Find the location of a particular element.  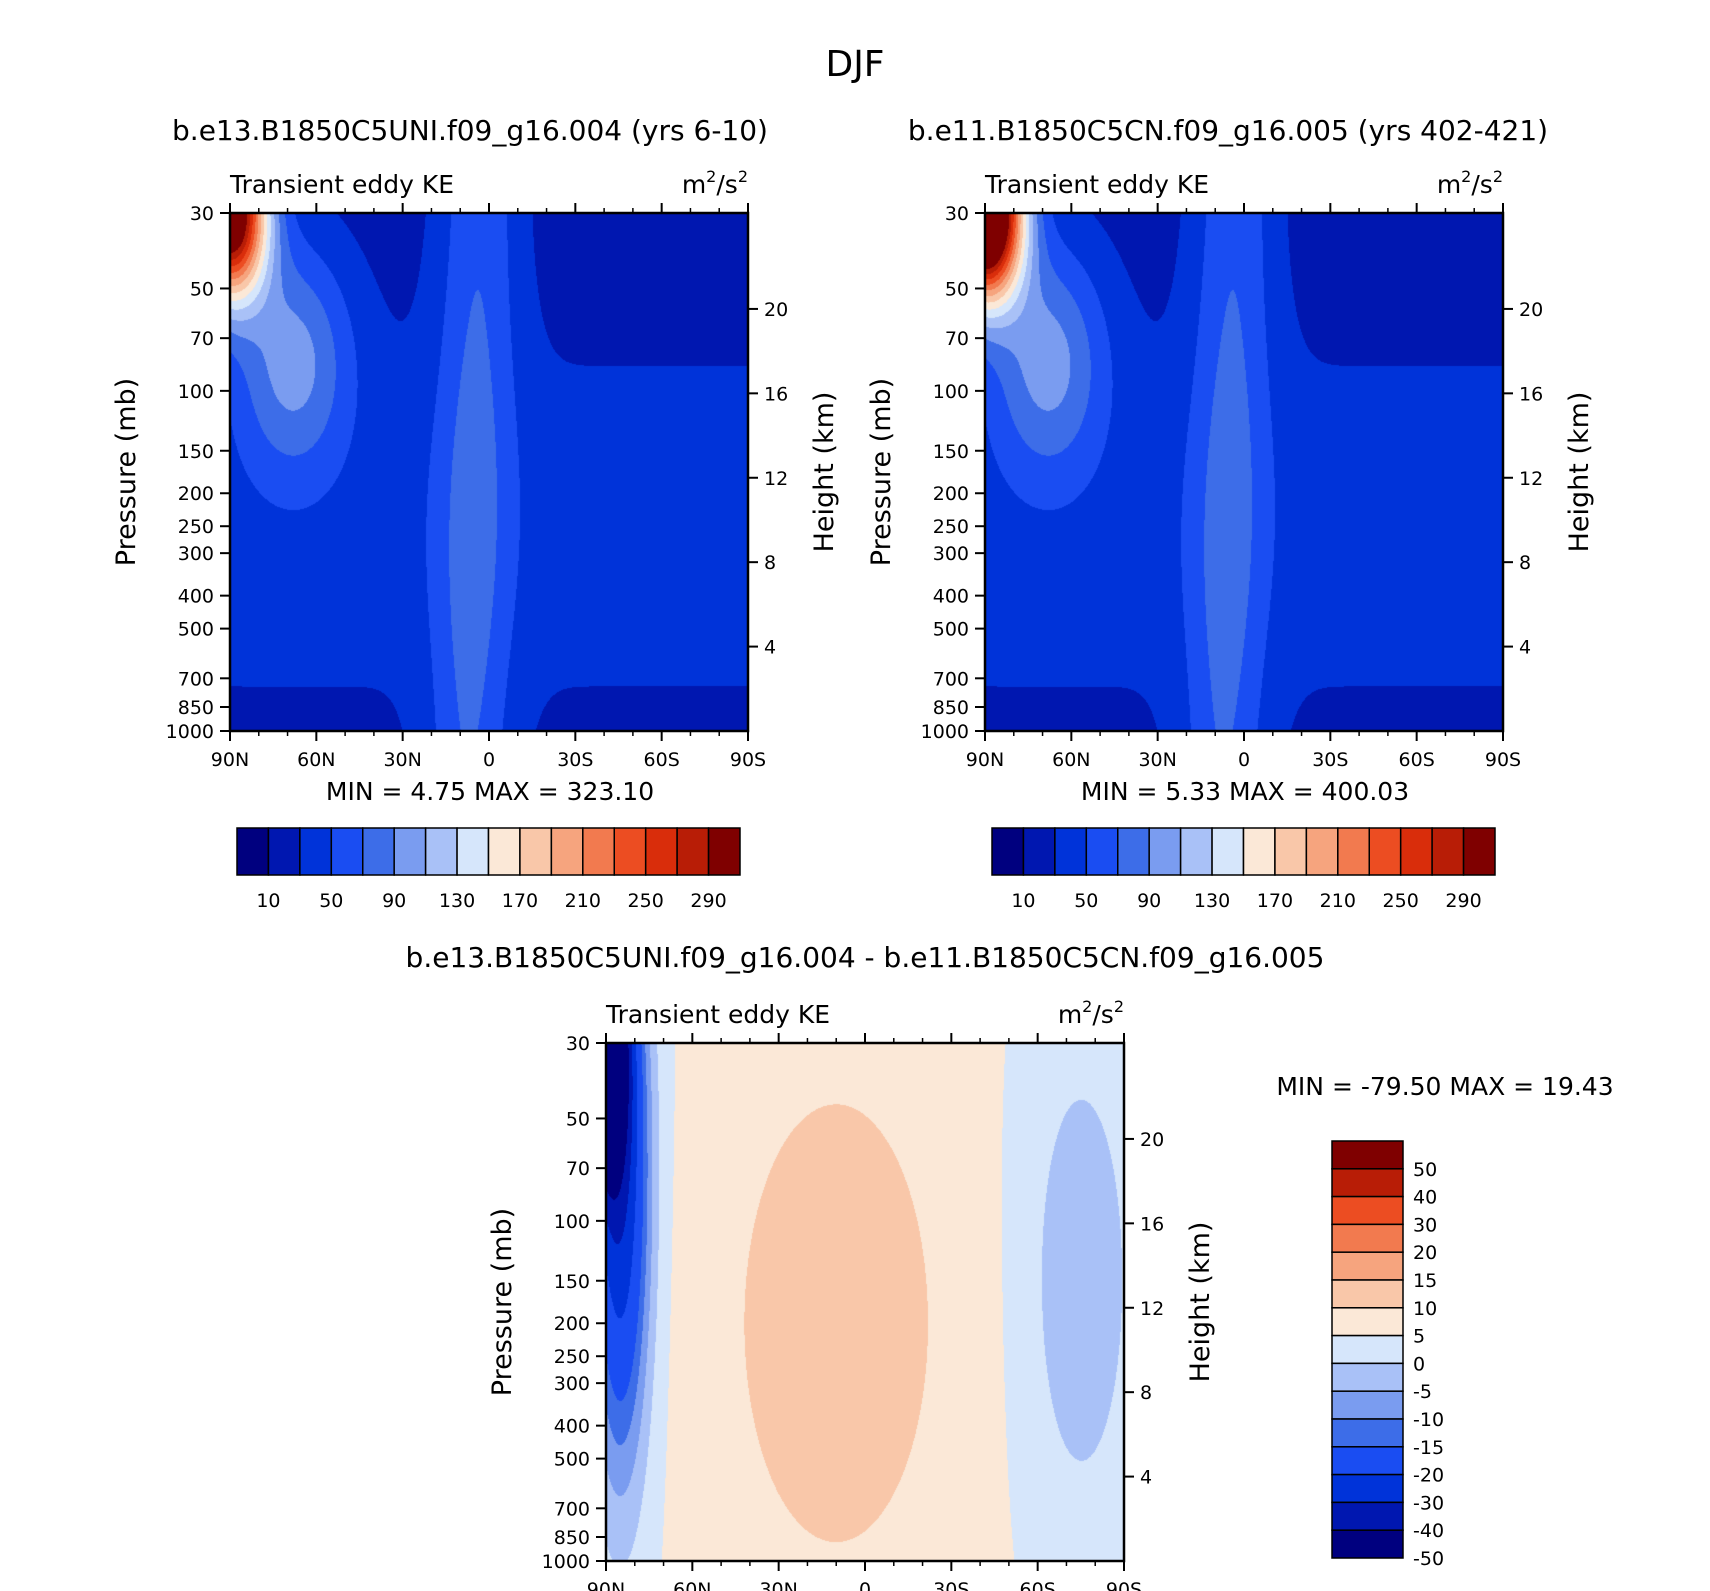

p3-colorbar-label: 10 is located at coordinates (1425, 1309).